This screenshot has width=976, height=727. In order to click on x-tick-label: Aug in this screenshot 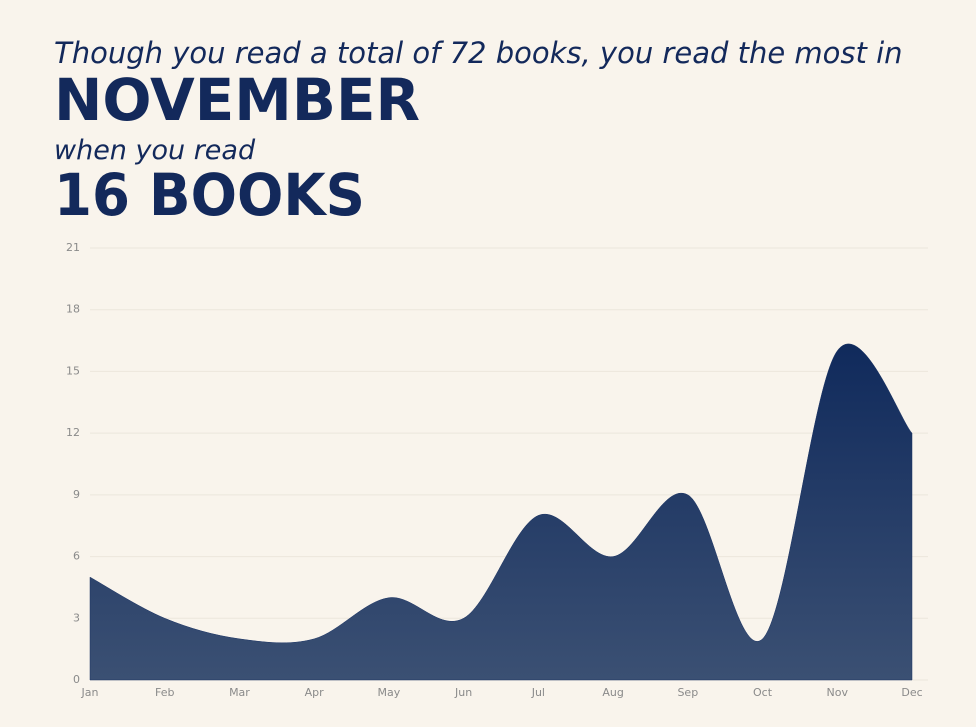, I will do `click(612, 692)`.